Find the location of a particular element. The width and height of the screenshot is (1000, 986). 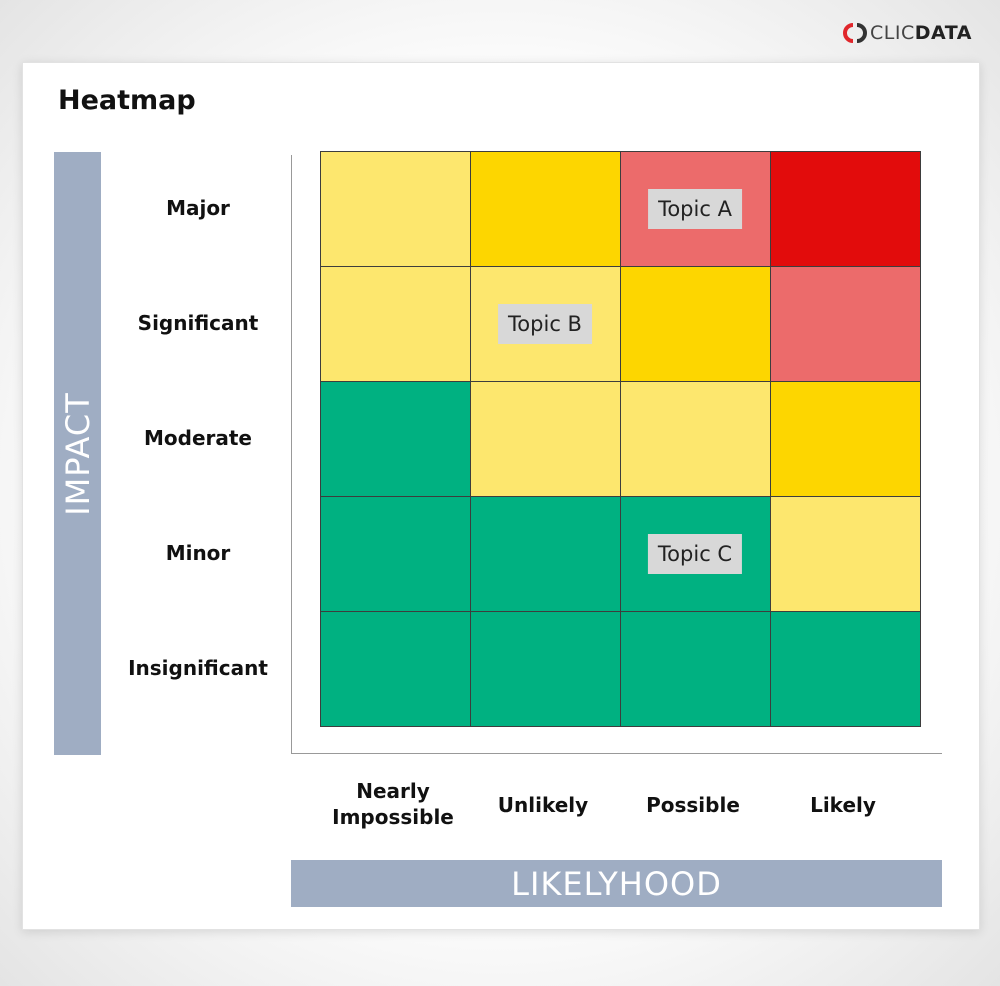

y-tick-label: Significant is located at coordinates (198, 322).